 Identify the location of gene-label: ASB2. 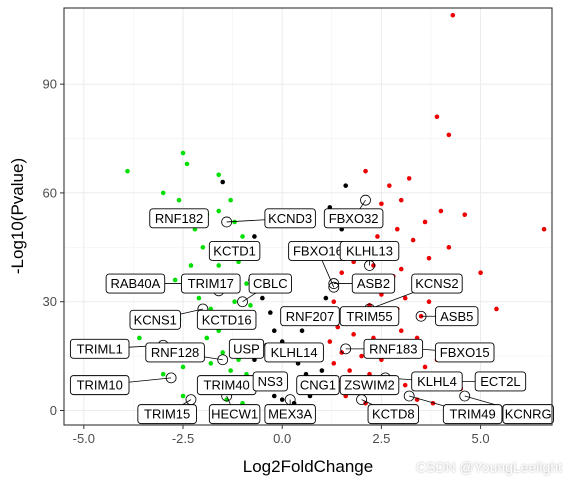
(373, 283).